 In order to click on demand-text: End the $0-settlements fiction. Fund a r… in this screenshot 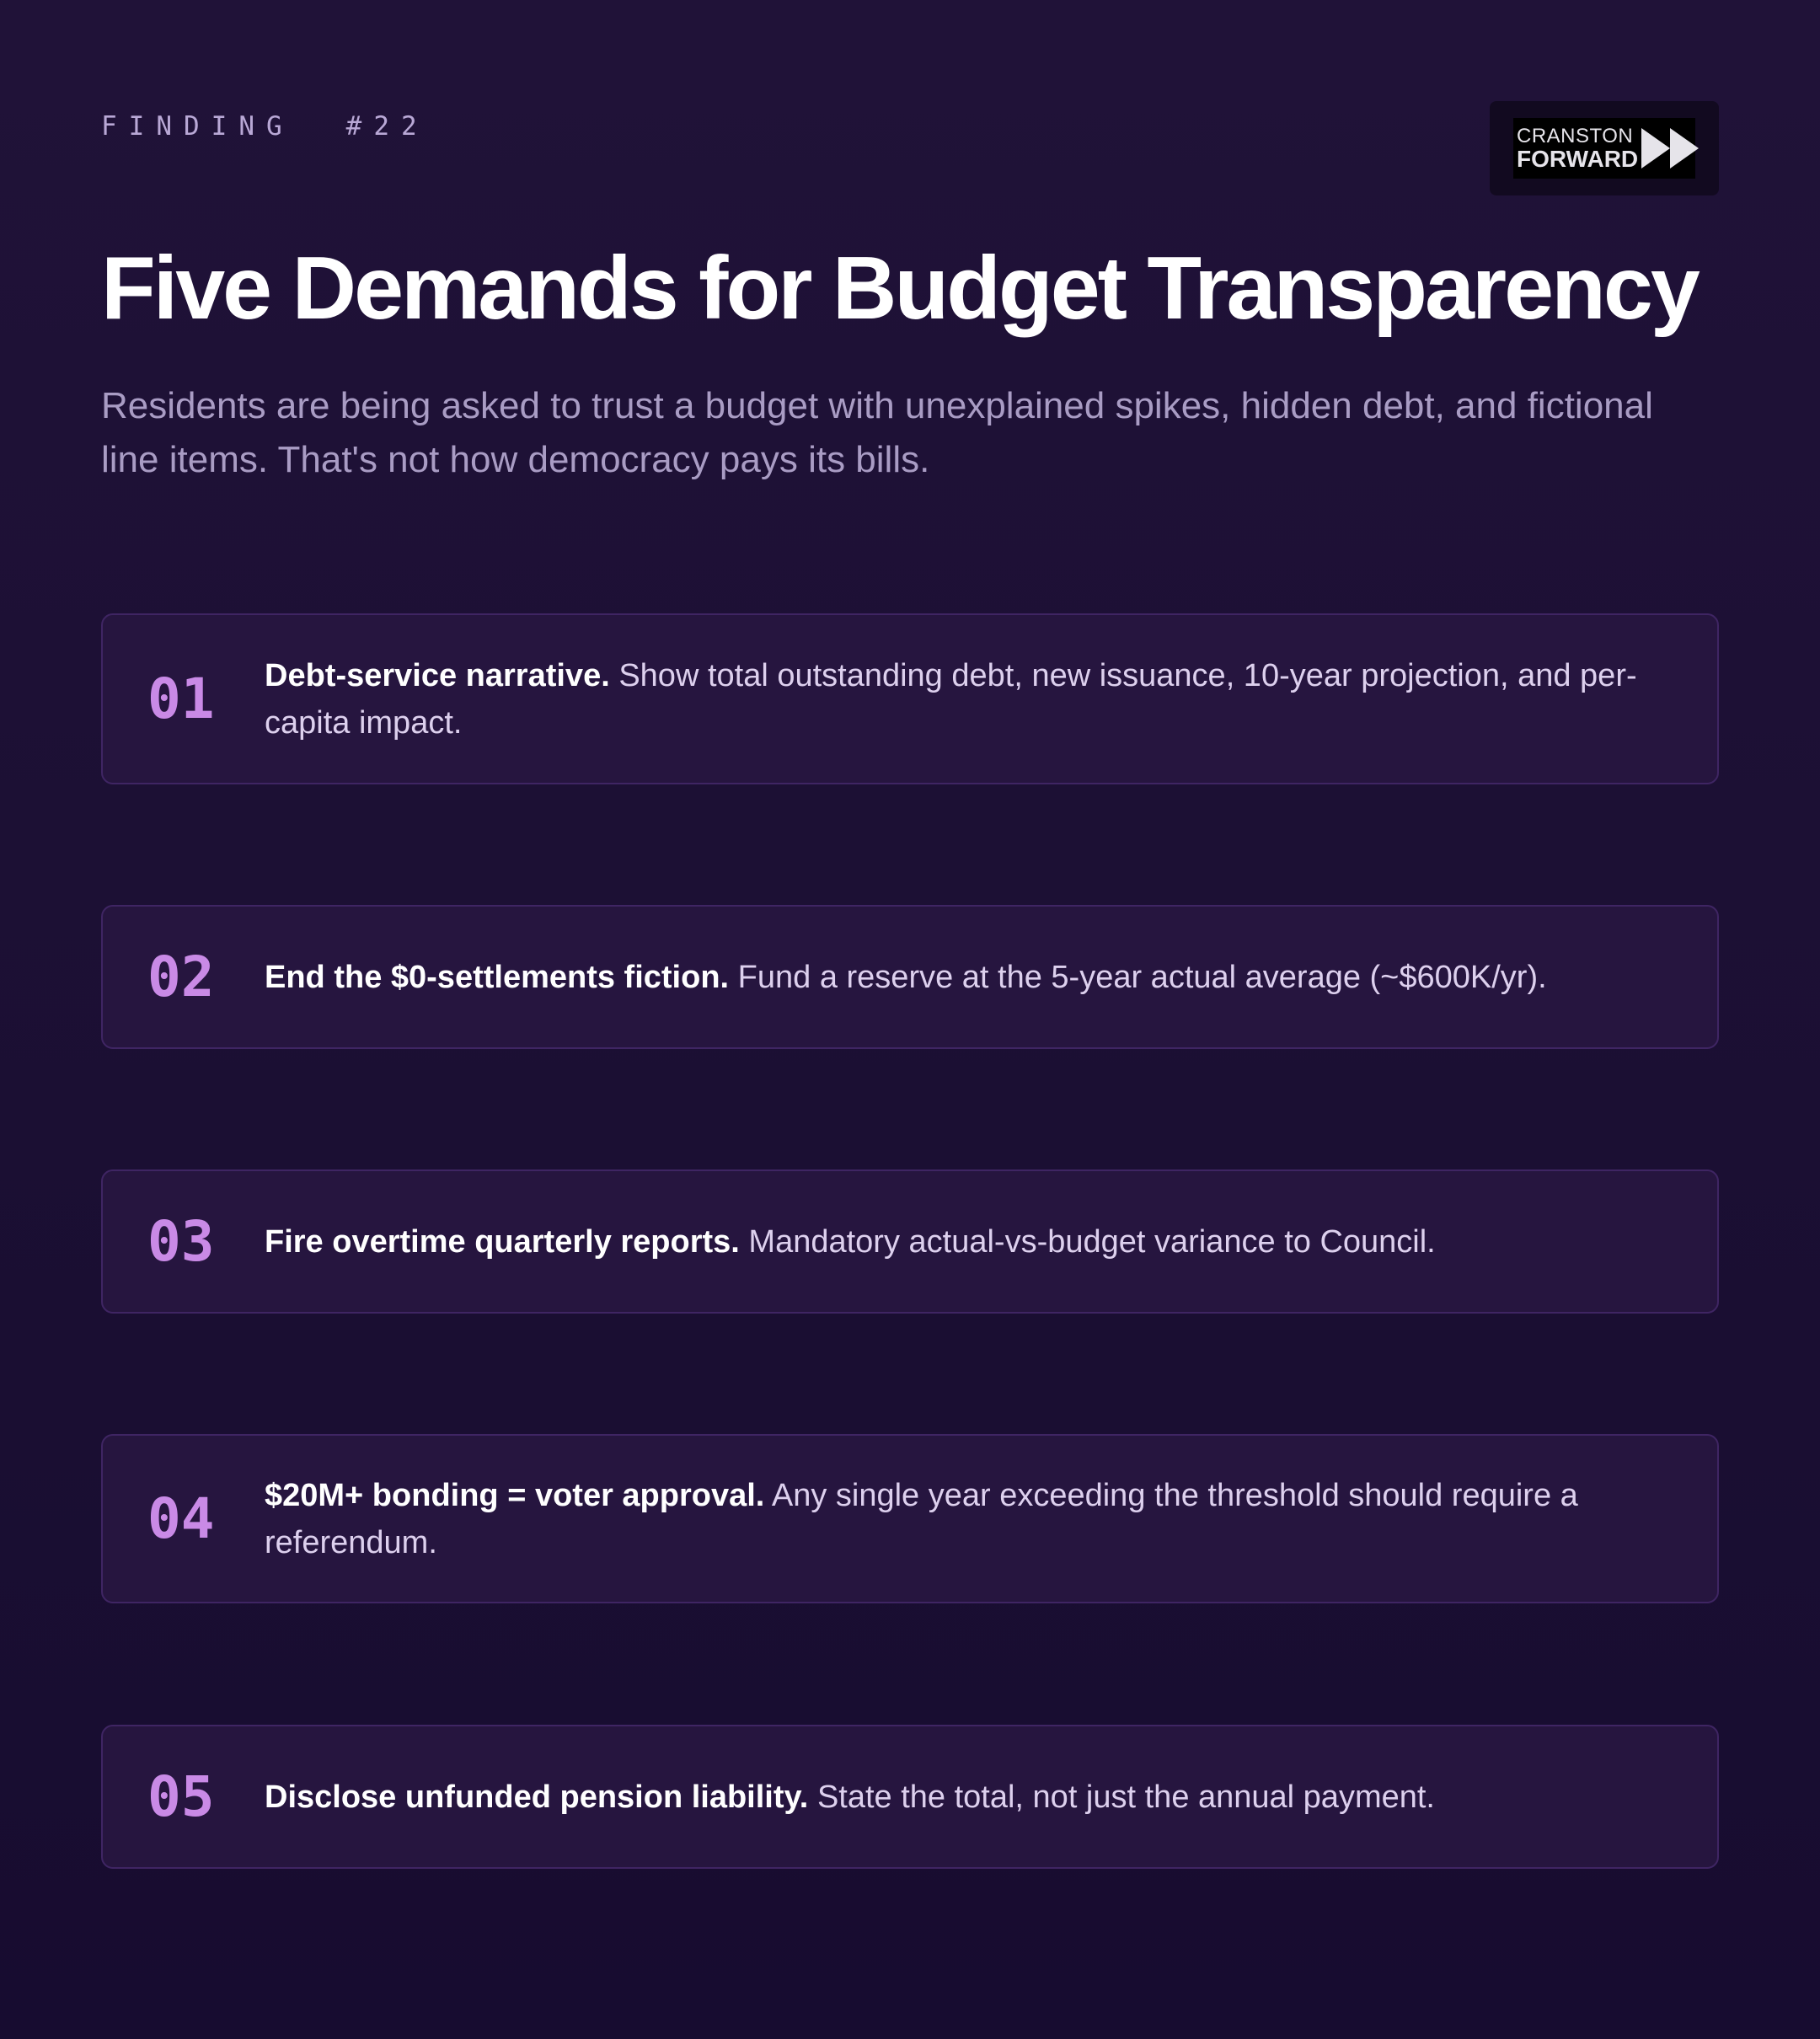, I will do `click(955, 977)`.